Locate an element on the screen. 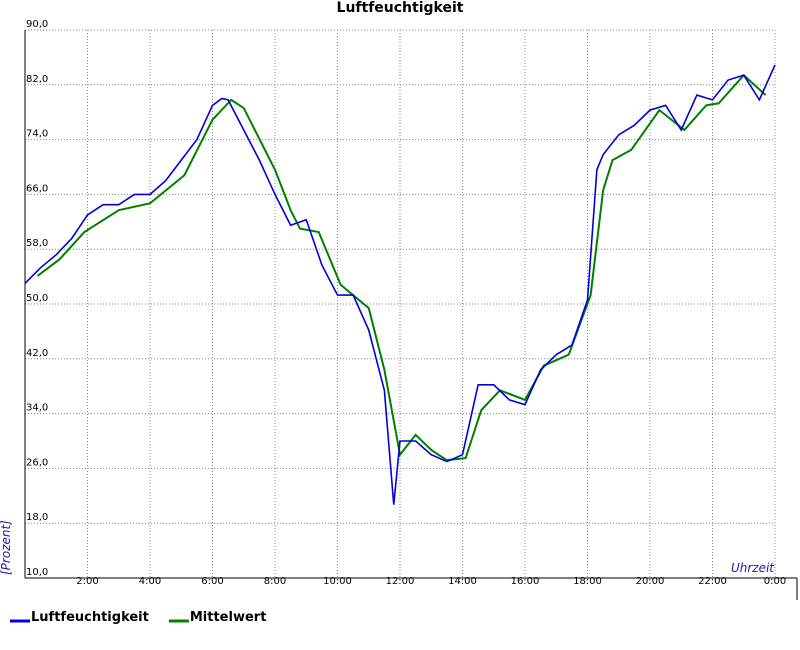 The width and height of the screenshot is (800, 650). x-tick-label: 16:00 is located at coordinates (525, 581).